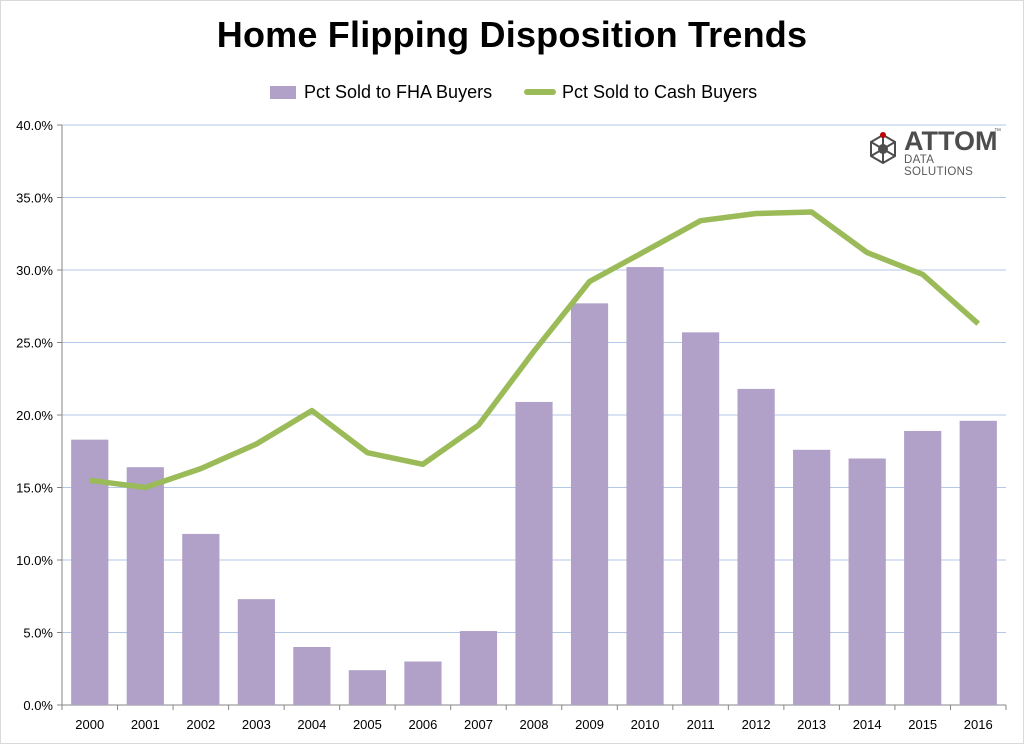 The height and width of the screenshot is (744, 1024). I want to click on y-tick-label: 15.0%, so click(34, 488).